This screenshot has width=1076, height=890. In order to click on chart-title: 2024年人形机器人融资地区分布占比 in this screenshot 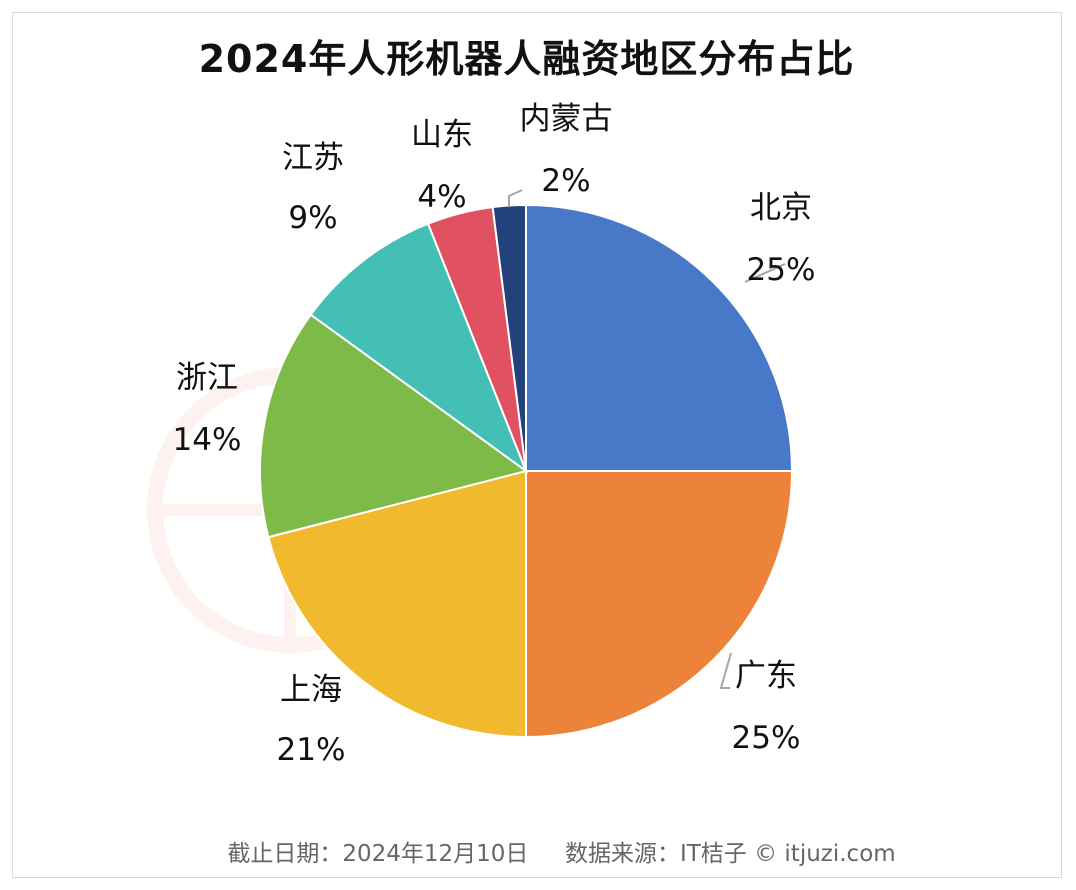, I will do `click(526, 59)`.